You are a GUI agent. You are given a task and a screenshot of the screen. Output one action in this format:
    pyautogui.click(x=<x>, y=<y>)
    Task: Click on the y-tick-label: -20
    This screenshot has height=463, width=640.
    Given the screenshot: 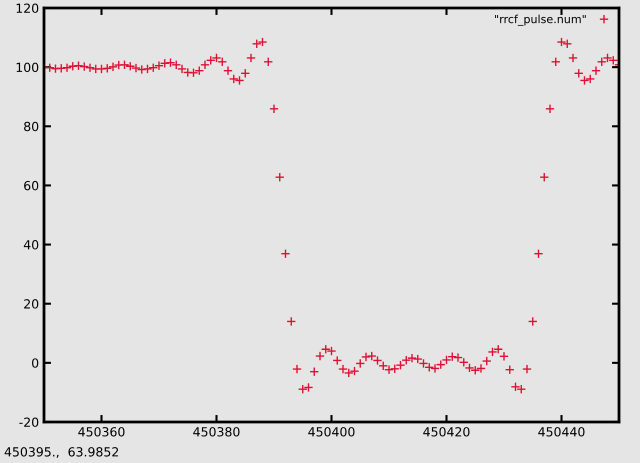 What is the action you would take?
    pyautogui.click(x=28, y=422)
    